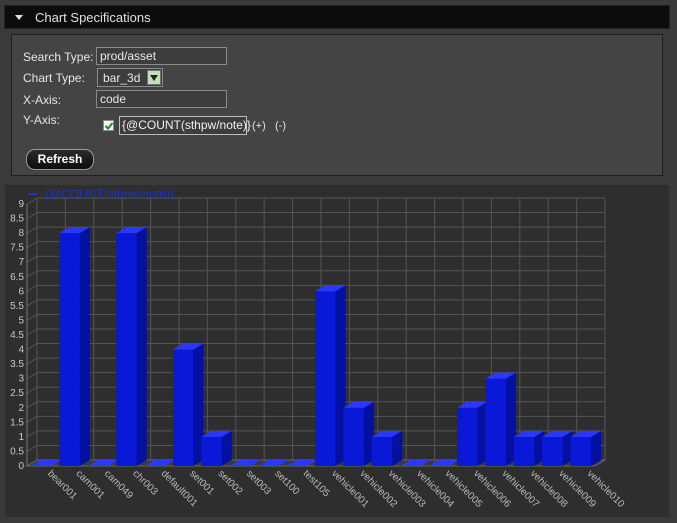  I want to click on legend-label: {@COUNT(sthpw/note)}, so click(109, 194).